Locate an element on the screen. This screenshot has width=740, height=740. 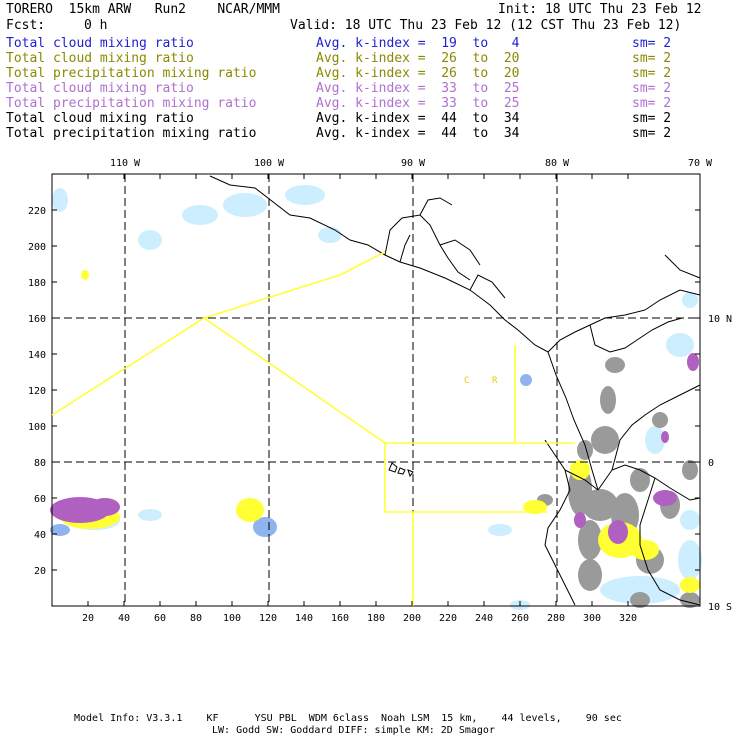
longitude-labels: 110 W 100 W 90 W 80 W 70 W is located at coordinates (411, 163).